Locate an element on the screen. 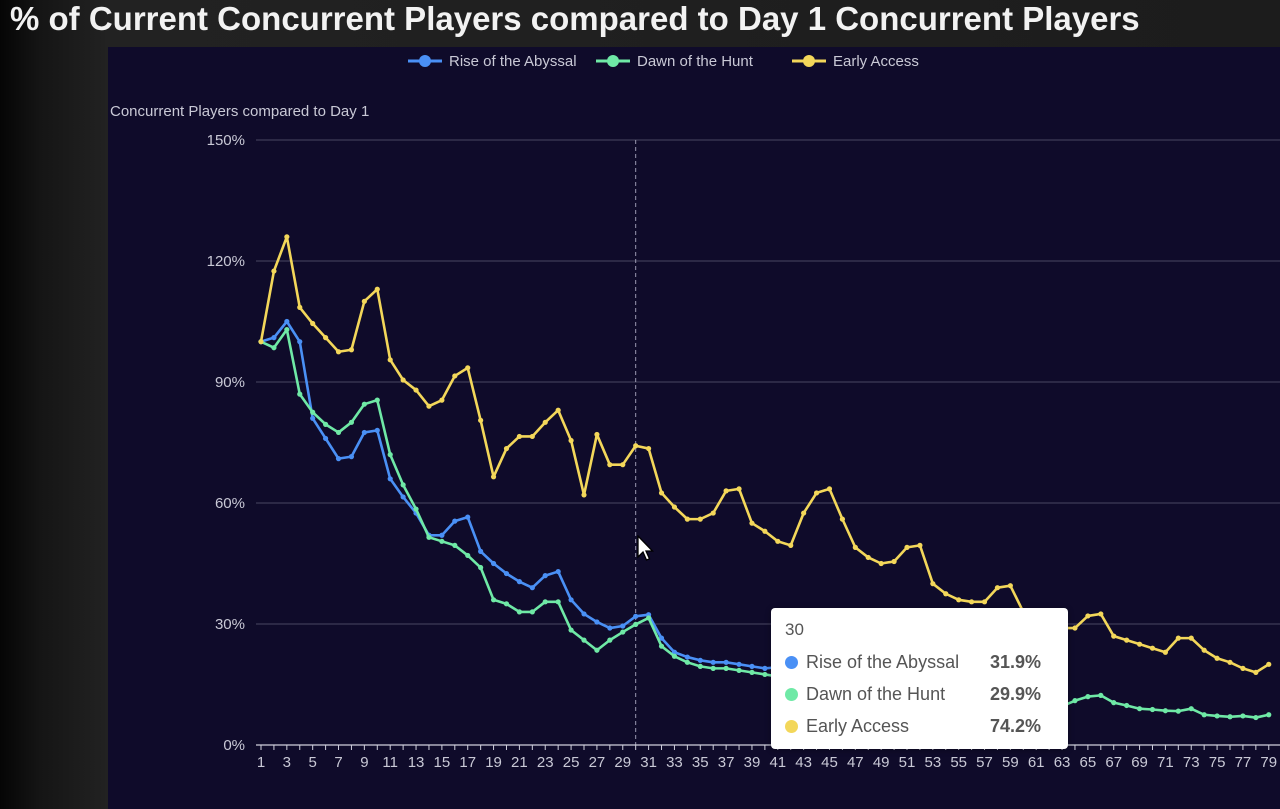 This screenshot has width=1280, height=809. tooltip-series-name: Dawn of the Hunt is located at coordinates (876, 694).